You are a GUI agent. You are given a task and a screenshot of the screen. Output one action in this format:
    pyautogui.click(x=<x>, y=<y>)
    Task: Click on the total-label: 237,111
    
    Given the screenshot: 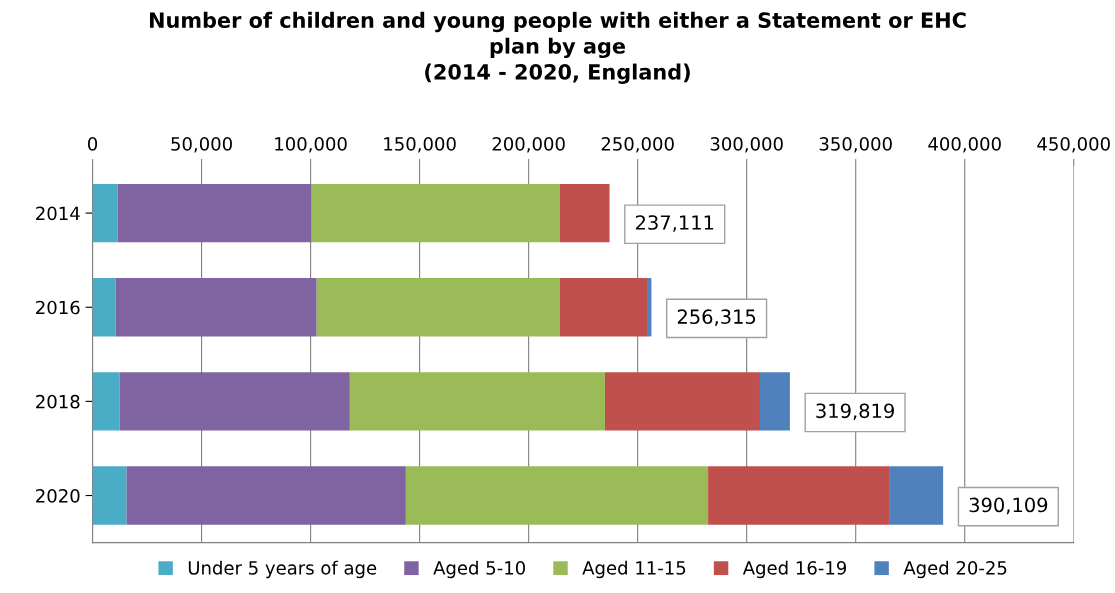 What is the action you would take?
    pyautogui.click(x=674, y=223)
    